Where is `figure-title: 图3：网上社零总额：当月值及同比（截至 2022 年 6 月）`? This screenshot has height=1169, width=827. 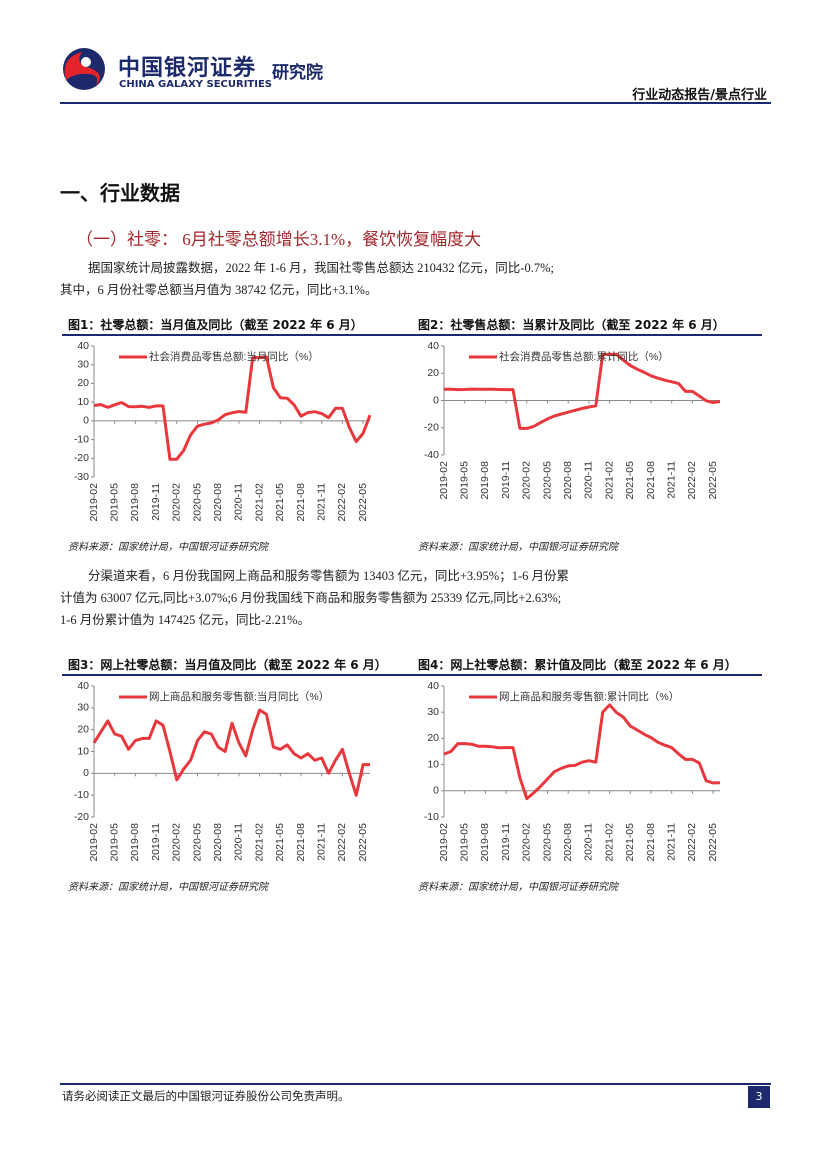 figure-title: 图3：网上社零总额：当月值及同比（截至 2022 年 6 月） is located at coordinates (227, 665).